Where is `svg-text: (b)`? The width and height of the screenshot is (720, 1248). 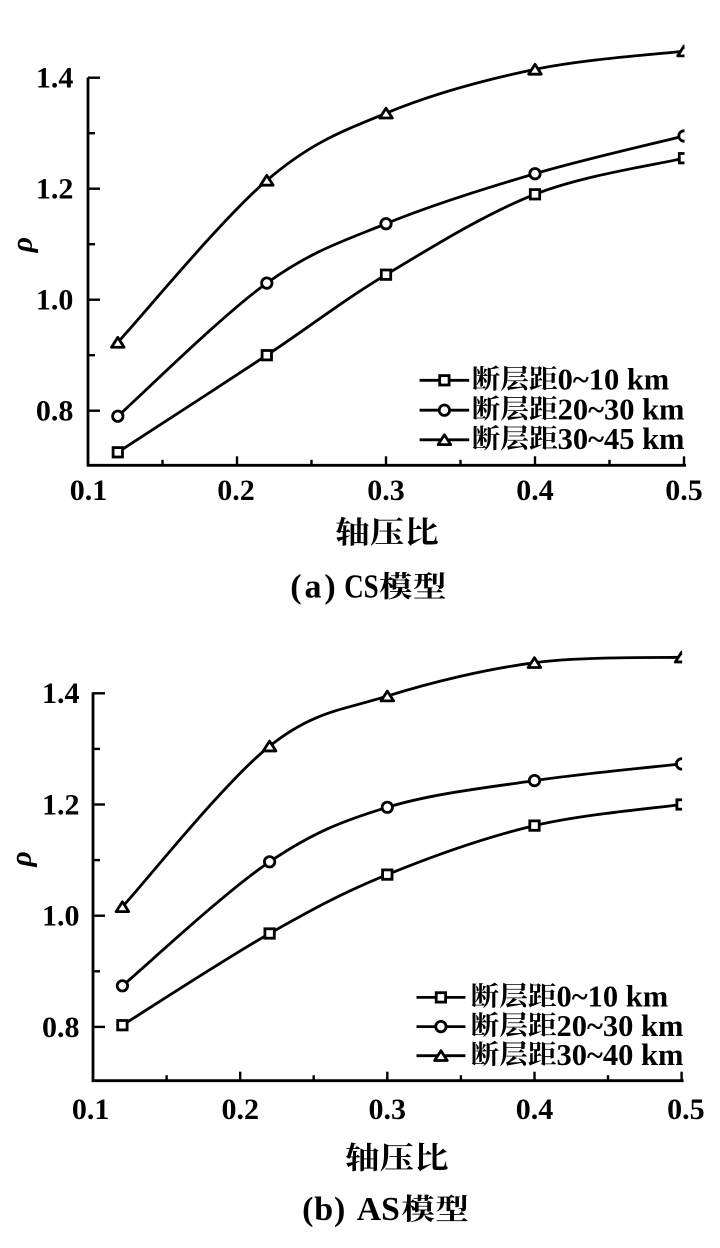 svg-text: (b) is located at coordinates (323, 1209).